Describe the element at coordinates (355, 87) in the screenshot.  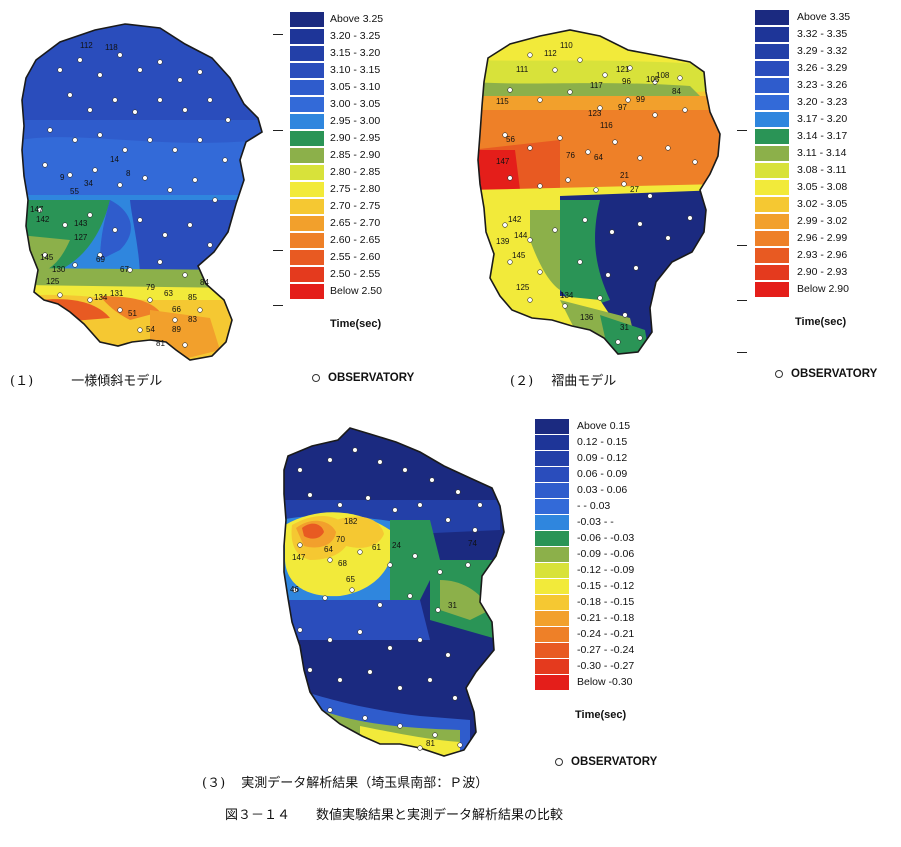
I see `legend-range-label: 3.05 - 3.10` at that location.